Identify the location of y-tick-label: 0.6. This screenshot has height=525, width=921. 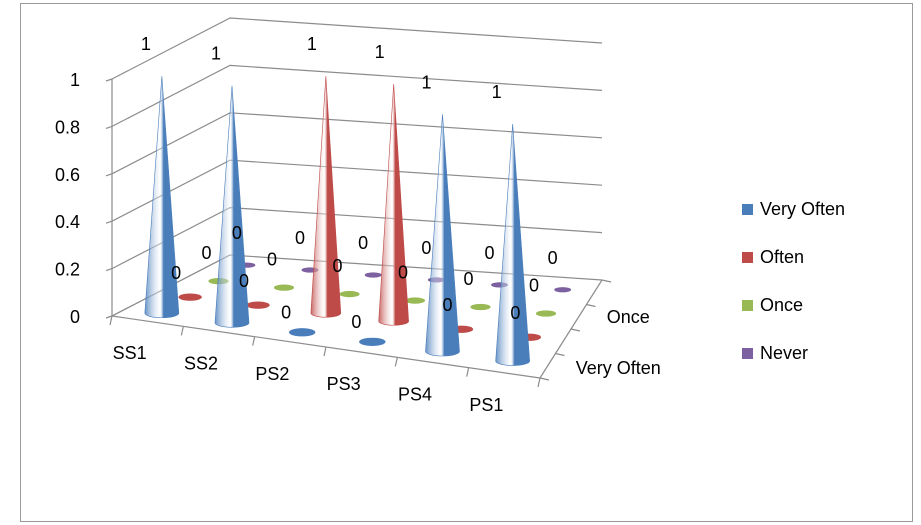
(67, 175).